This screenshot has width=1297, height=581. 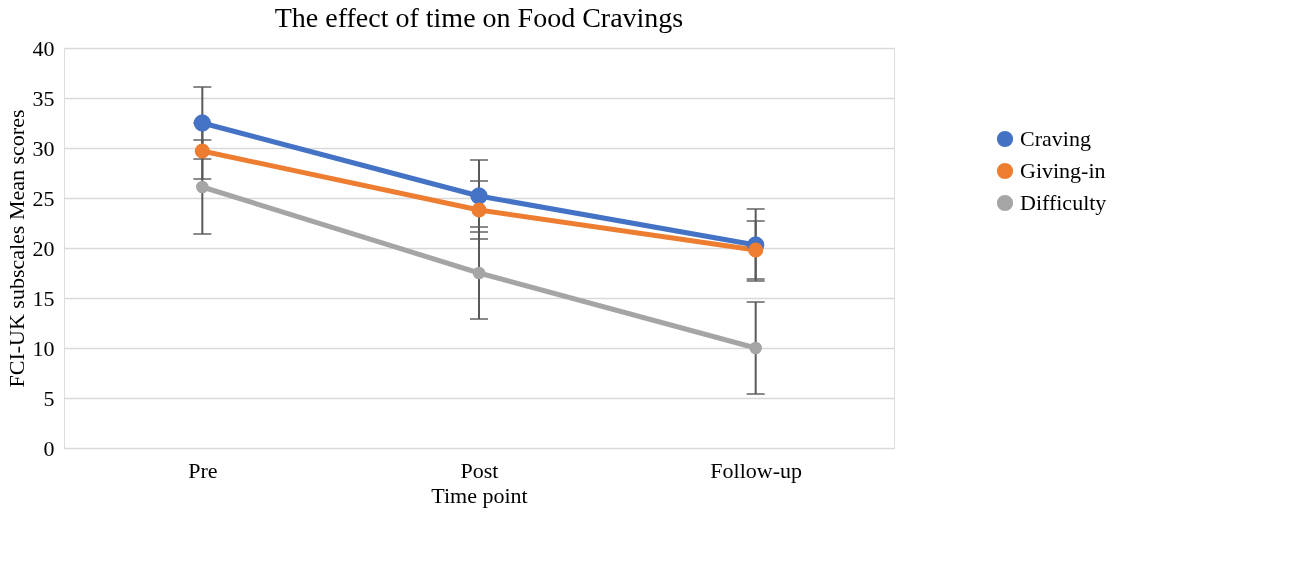 What do you see at coordinates (479, 17) in the screenshot?
I see `chart-title: The effect of time on Food Cravings` at bounding box center [479, 17].